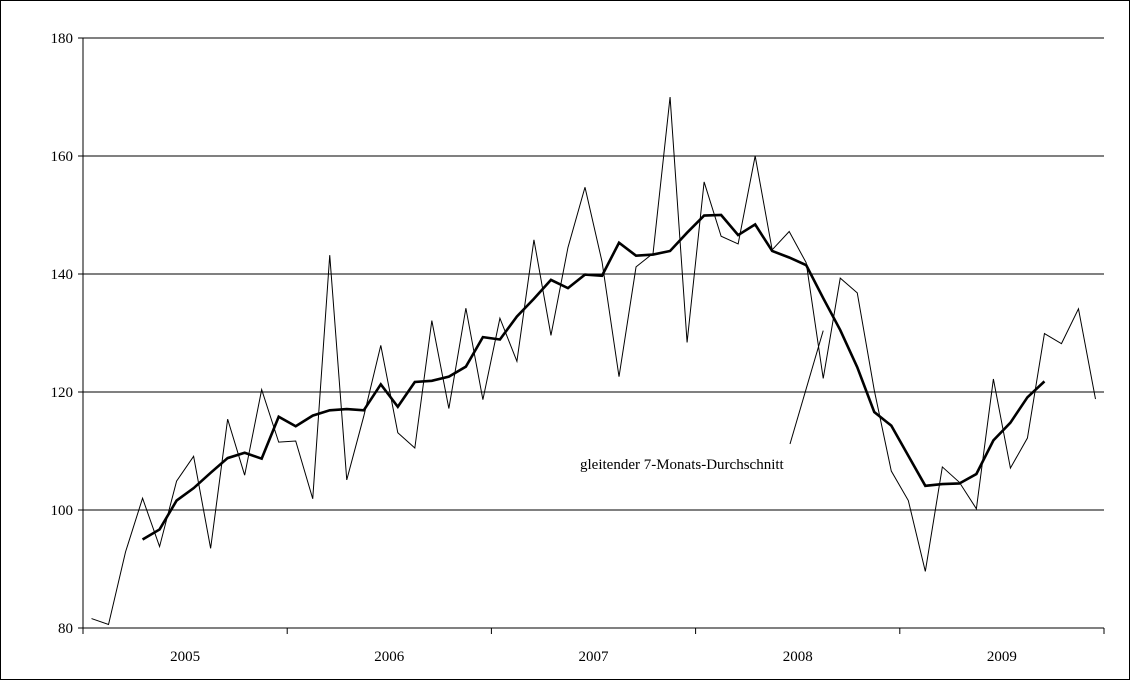 The image size is (1130, 680). I want to click on y-tick-label-140: 140, so click(62, 275).